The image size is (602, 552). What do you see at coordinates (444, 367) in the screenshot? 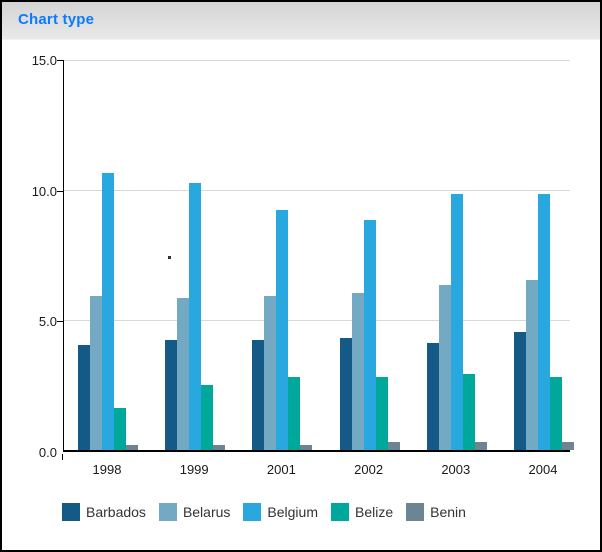
I see `bar-belarus-2003` at bounding box center [444, 367].